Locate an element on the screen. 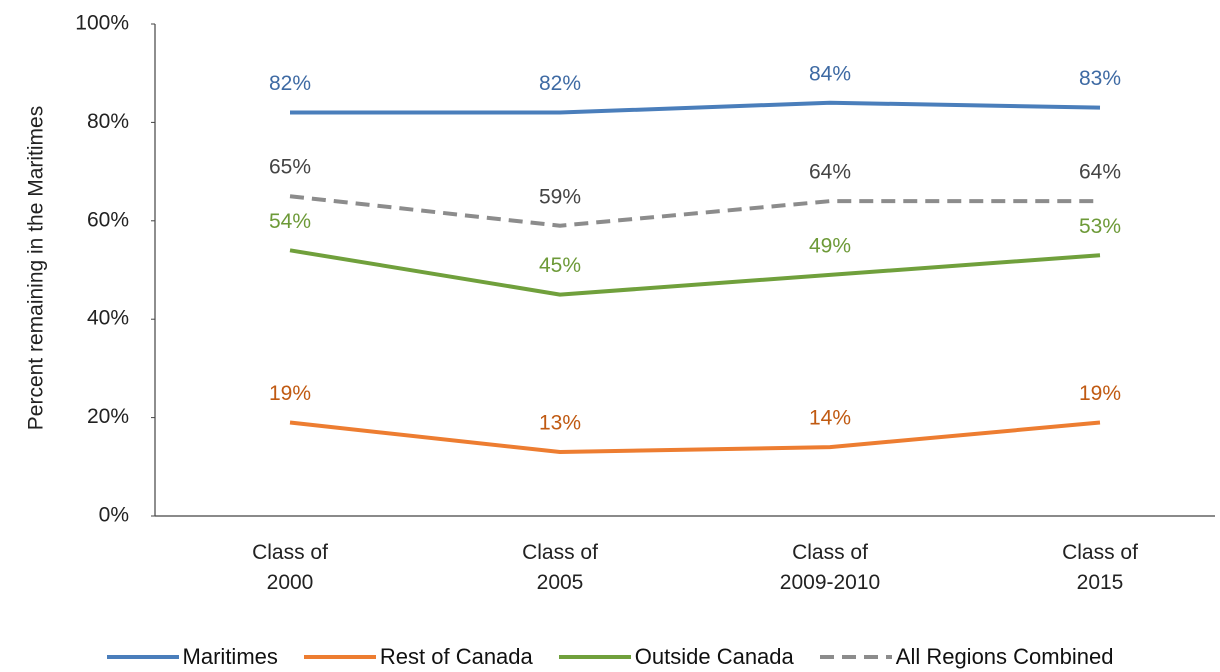 This screenshot has width=1220, height=672. y-tick-label: 40% is located at coordinates (108, 318).